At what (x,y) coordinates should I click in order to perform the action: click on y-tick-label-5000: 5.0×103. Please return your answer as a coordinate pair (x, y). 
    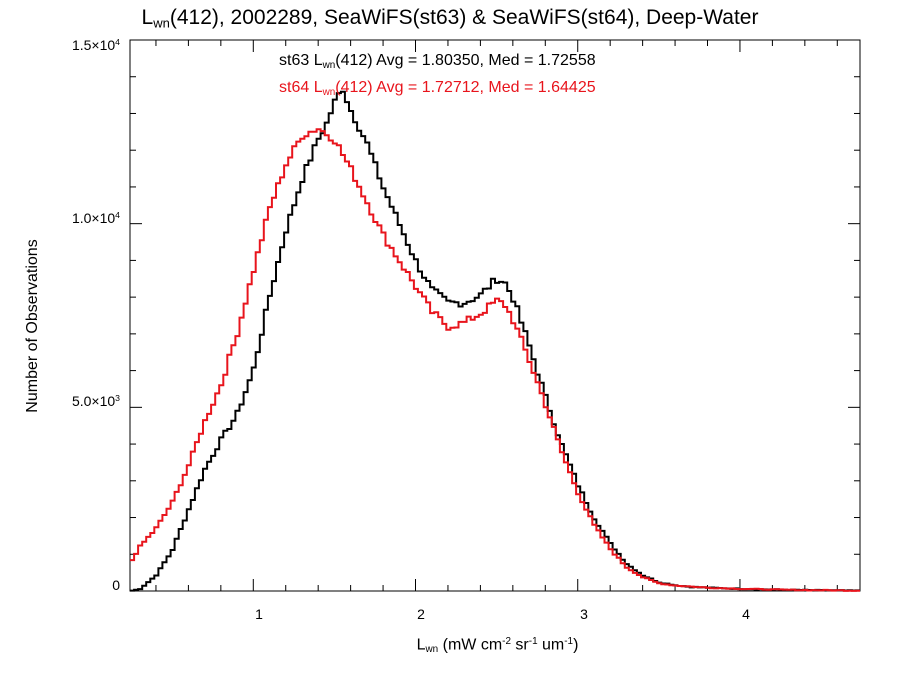
    Looking at the image, I should click on (95, 401).